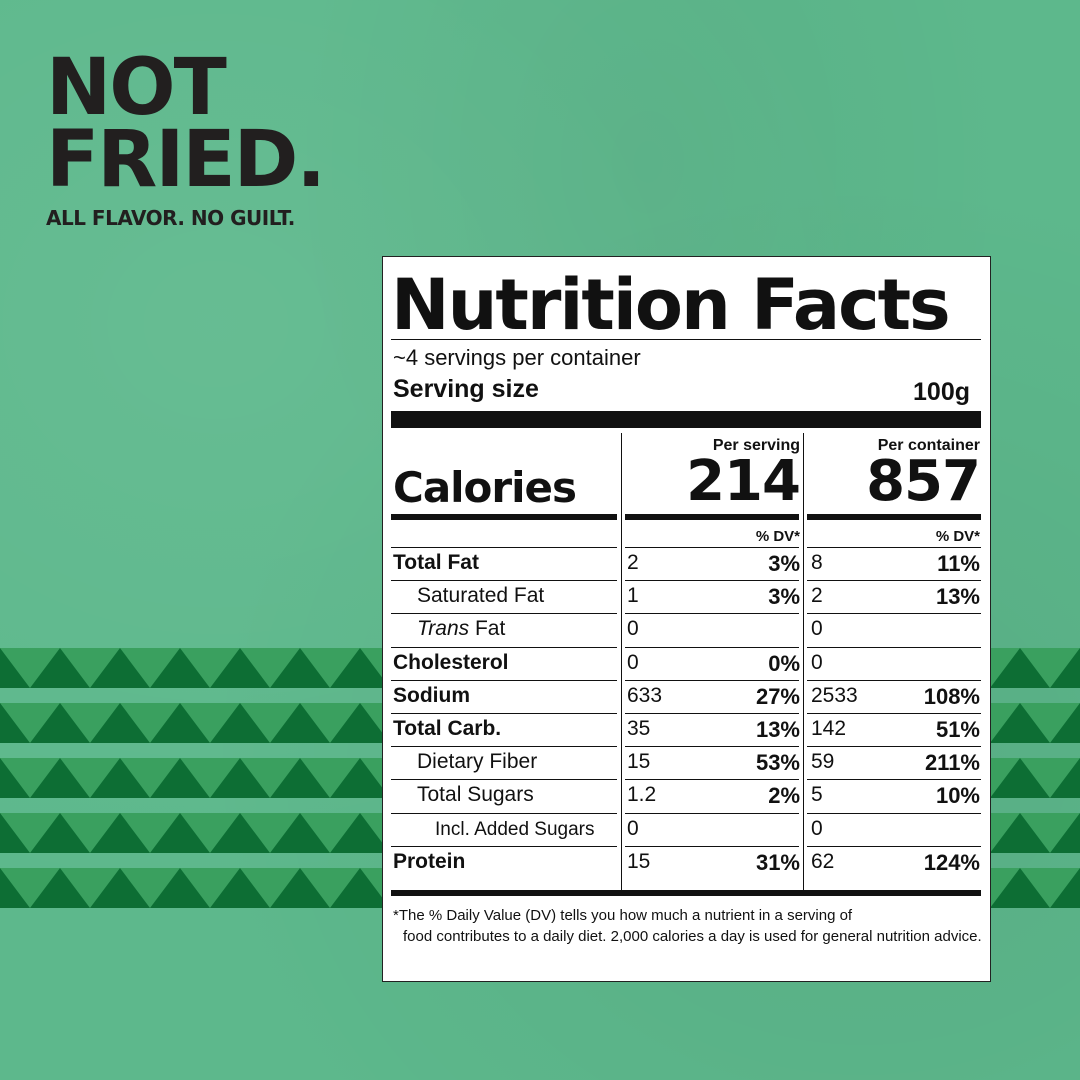 Image resolution: width=1080 pixels, height=1080 pixels. Describe the element at coordinates (686, 419) in the screenshot. I see `thick-divider` at that location.